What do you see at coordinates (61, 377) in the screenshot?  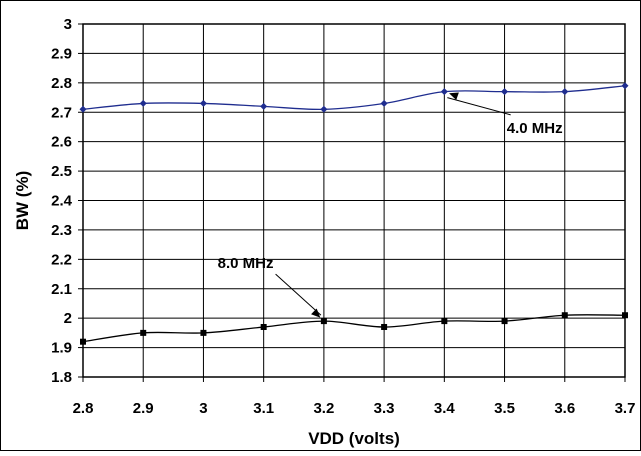 I see `y-tick-label: 1.8` at bounding box center [61, 377].